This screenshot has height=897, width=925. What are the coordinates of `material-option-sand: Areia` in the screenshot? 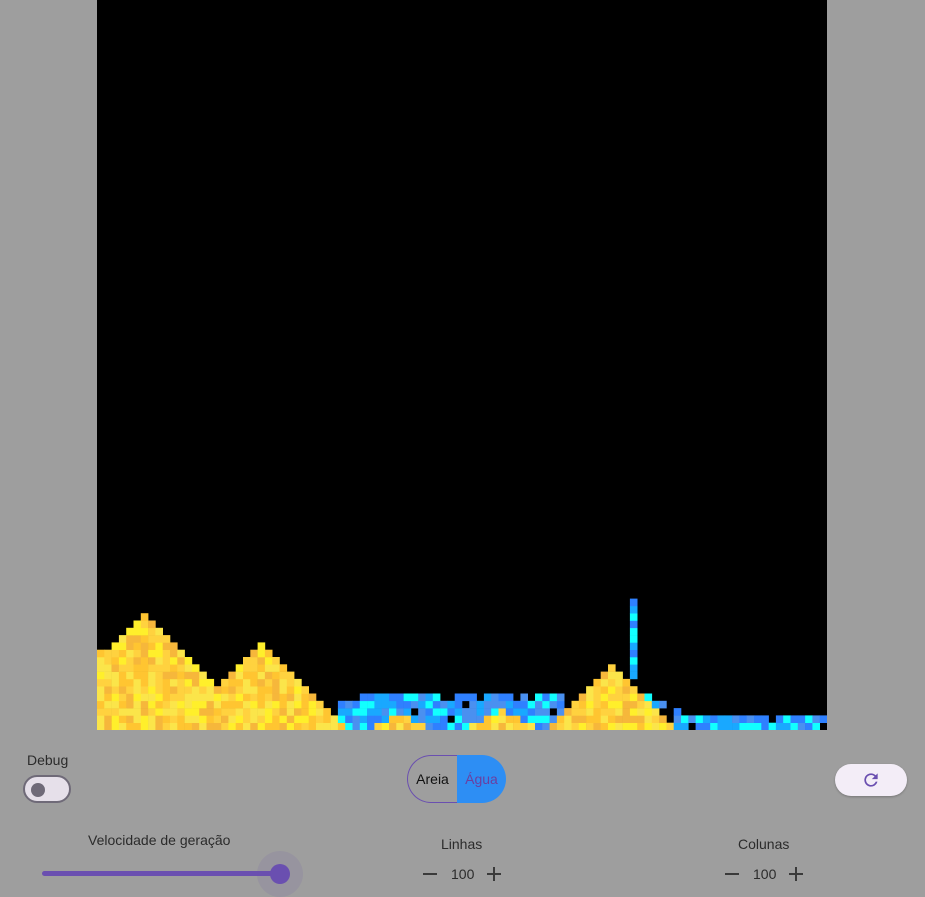 It's located at (432, 779).